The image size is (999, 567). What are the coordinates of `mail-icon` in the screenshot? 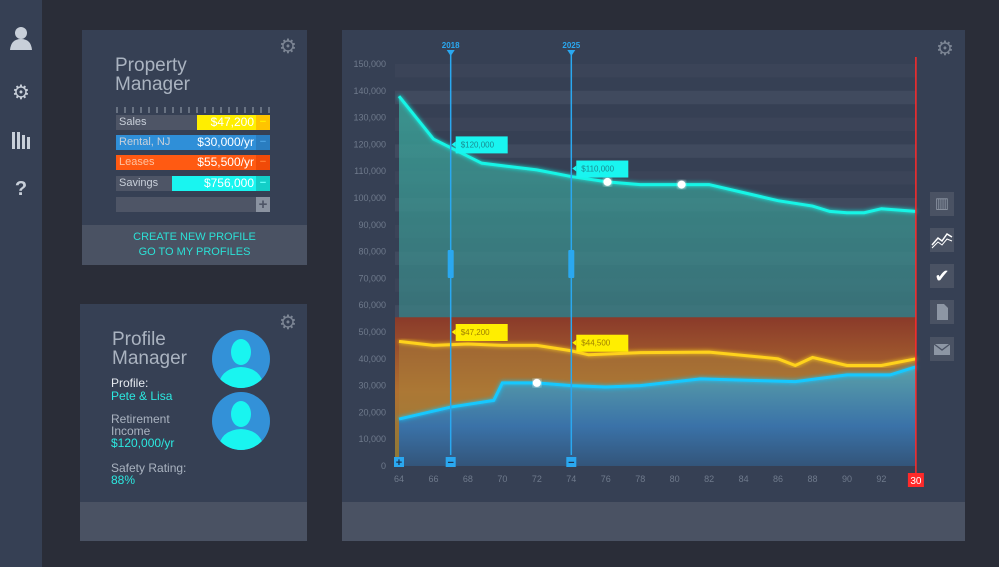 It's located at (942, 349).